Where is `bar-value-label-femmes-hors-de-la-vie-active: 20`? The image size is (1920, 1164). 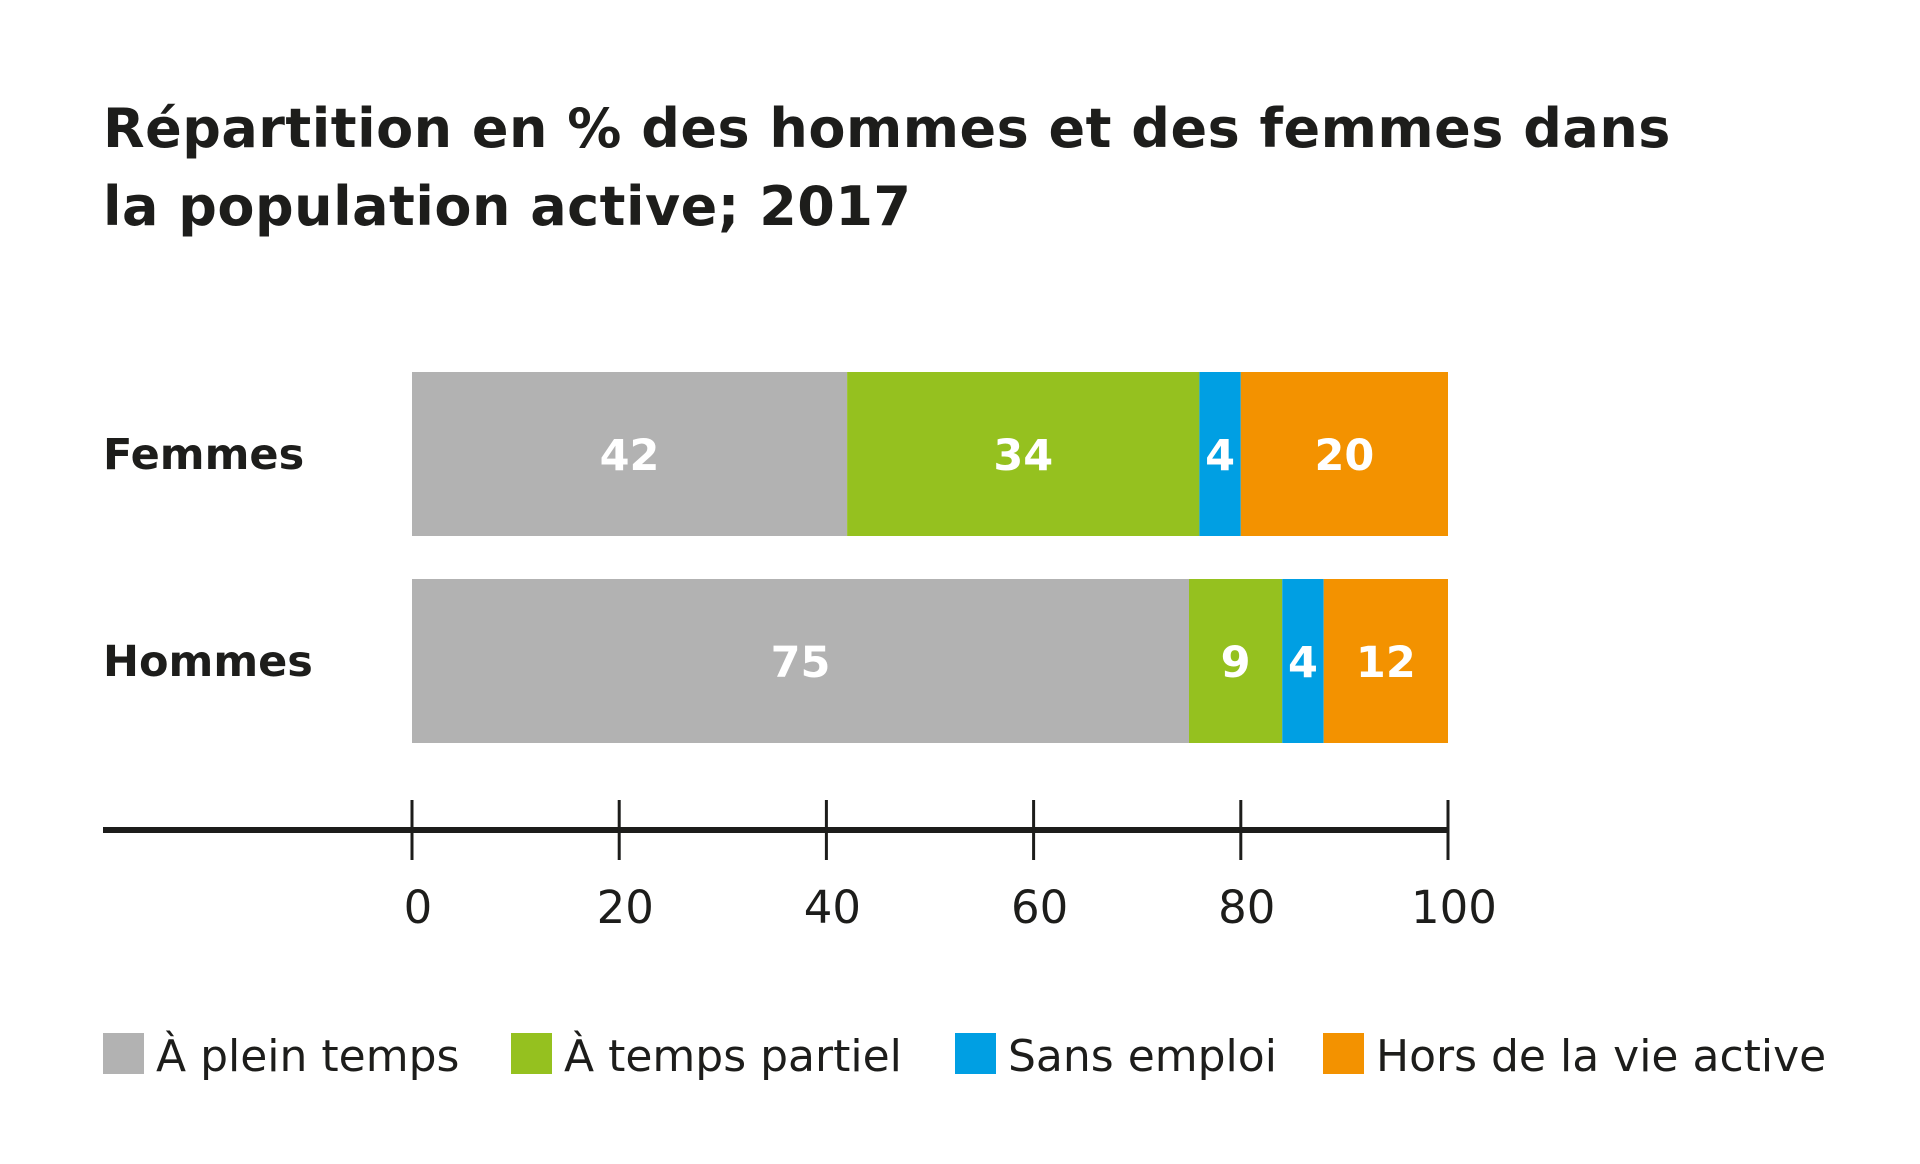
bar-value-label-femmes-hors-de-la-vie-active: 20 is located at coordinates (1344, 456).